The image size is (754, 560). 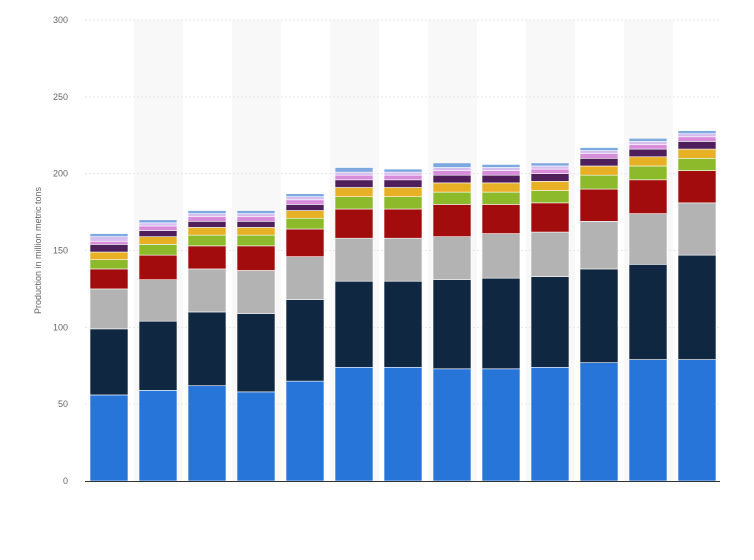 I want to click on y-tick-label: 250, so click(x=60, y=97).